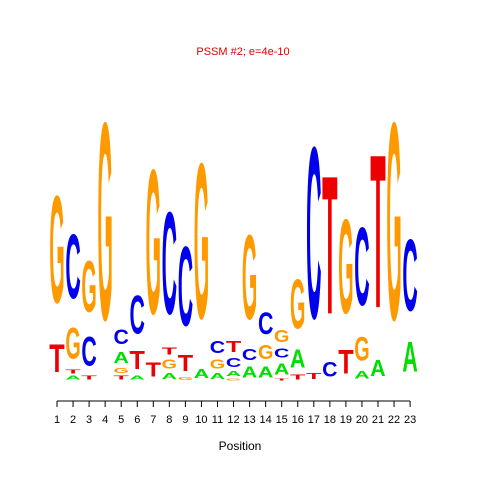  Describe the element at coordinates (242, 52) in the screenshot. I see `chart-title: PSSM #2; e=4e-10` at that location.